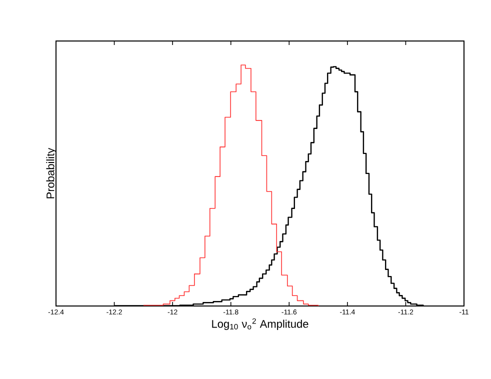 This screenshot has width=491, height=379. Describe the element at coordinates (51, 173) in the screenshot. I see `y-axis-title: Probability` at that location.